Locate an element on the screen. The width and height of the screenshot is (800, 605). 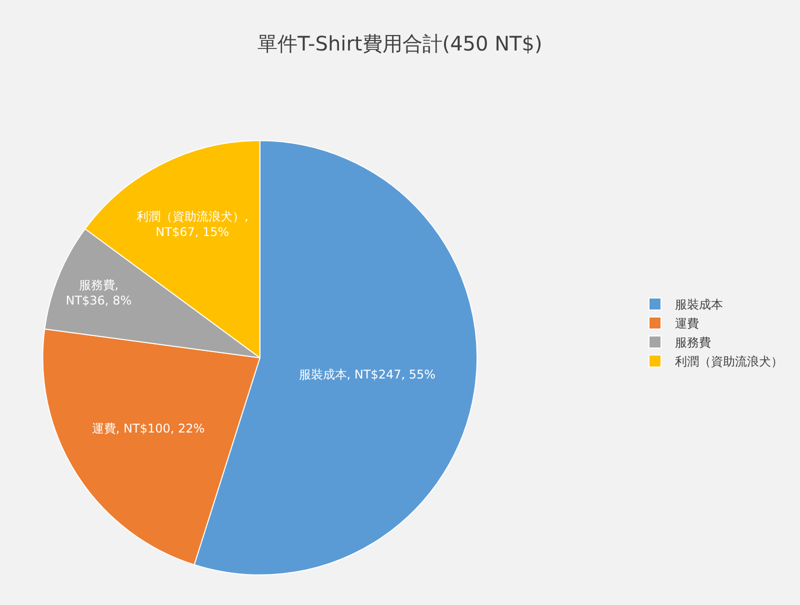
legend-label: 運費 is located at coordinates (687, 323).